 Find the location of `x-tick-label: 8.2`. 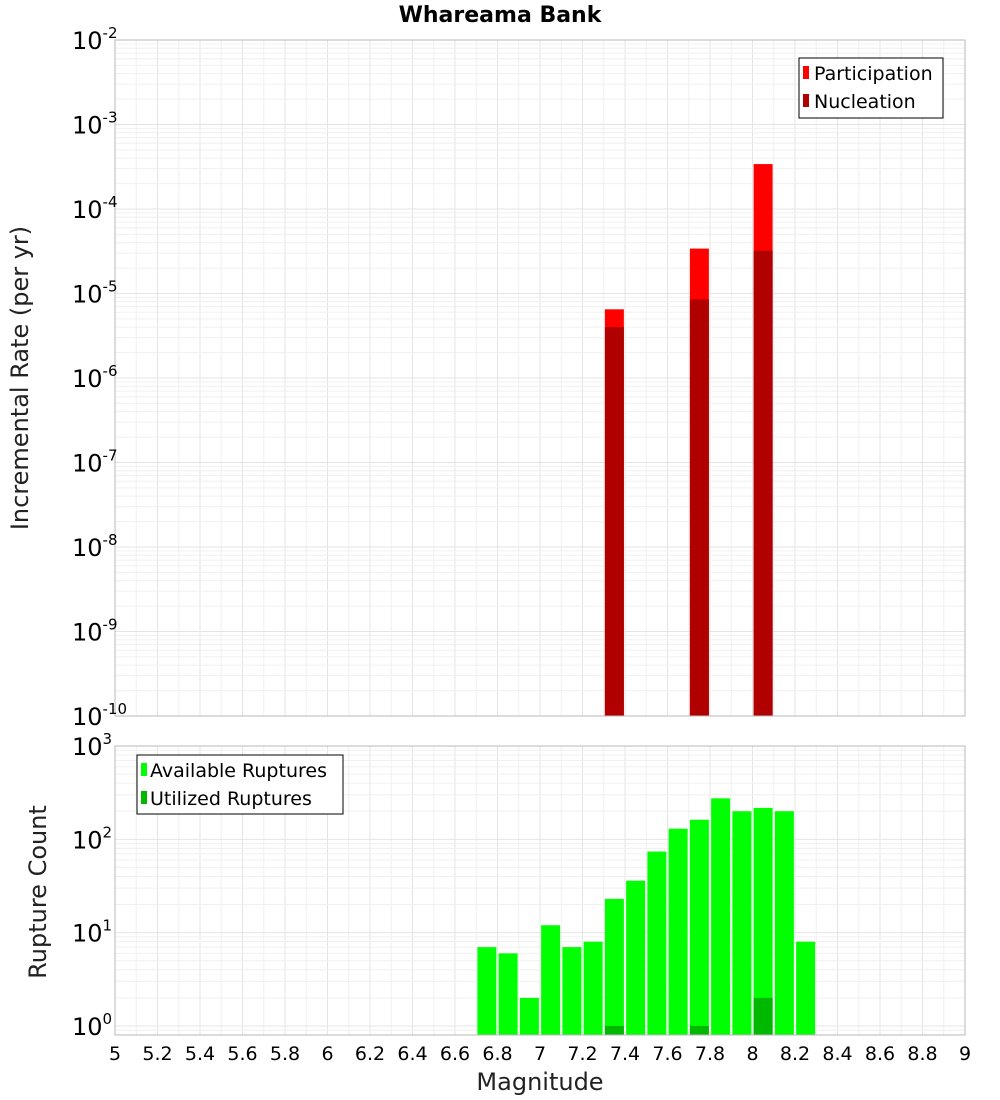

x-tick-label: 8.2 is located at coordinates (795, 1054).